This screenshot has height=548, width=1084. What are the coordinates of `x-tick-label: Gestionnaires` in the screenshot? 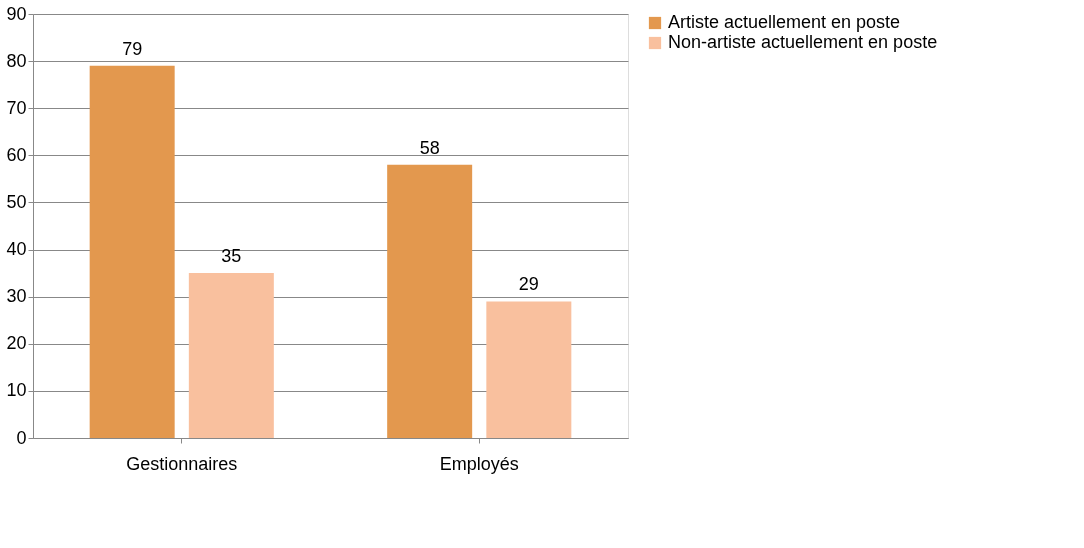 It's located at (182, 463).